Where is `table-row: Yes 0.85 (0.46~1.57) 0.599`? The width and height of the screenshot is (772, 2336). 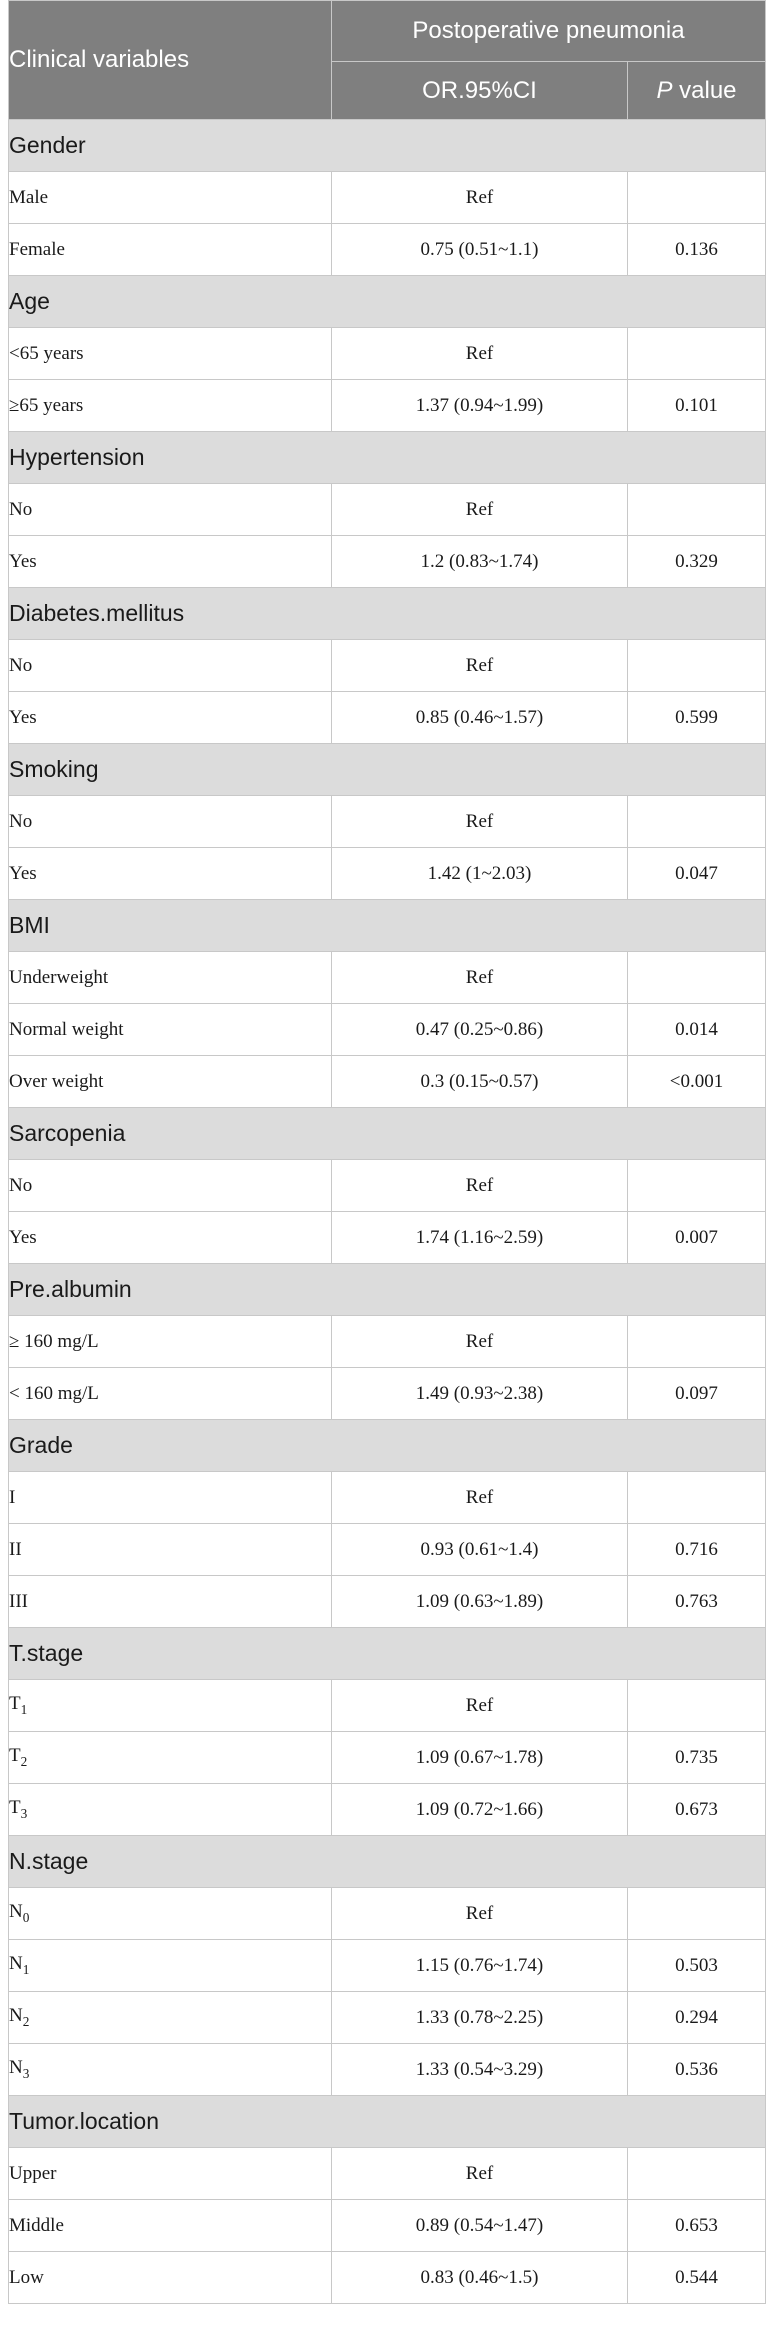
table-row: Yes 0.85 (0.46~1.57) 0.599 is located at coordinates (387, 717).